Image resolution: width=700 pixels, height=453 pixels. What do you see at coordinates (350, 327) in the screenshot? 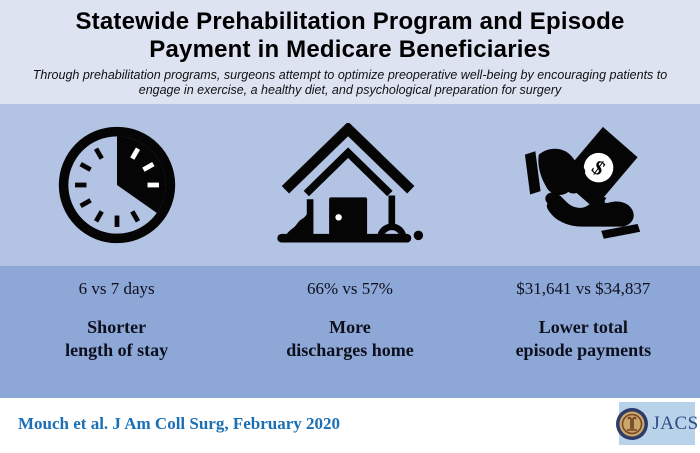
I see `stat-label-line-1: More` at bounding box center [350, 327].